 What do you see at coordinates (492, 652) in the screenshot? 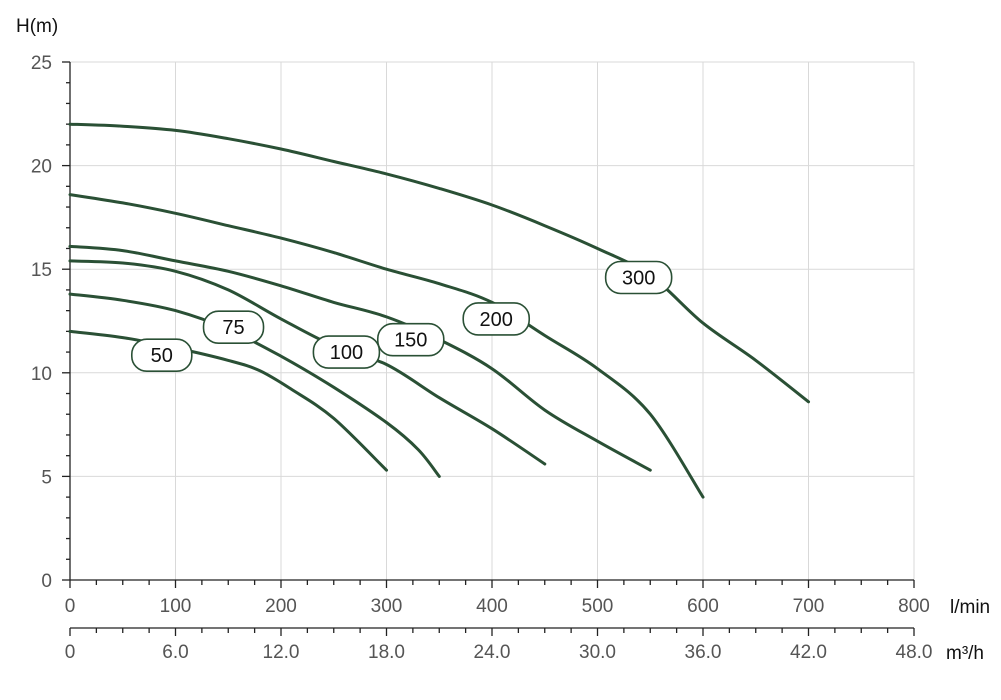
I see `x2-tick-label: 24.0` at bounding box center [492, 652].